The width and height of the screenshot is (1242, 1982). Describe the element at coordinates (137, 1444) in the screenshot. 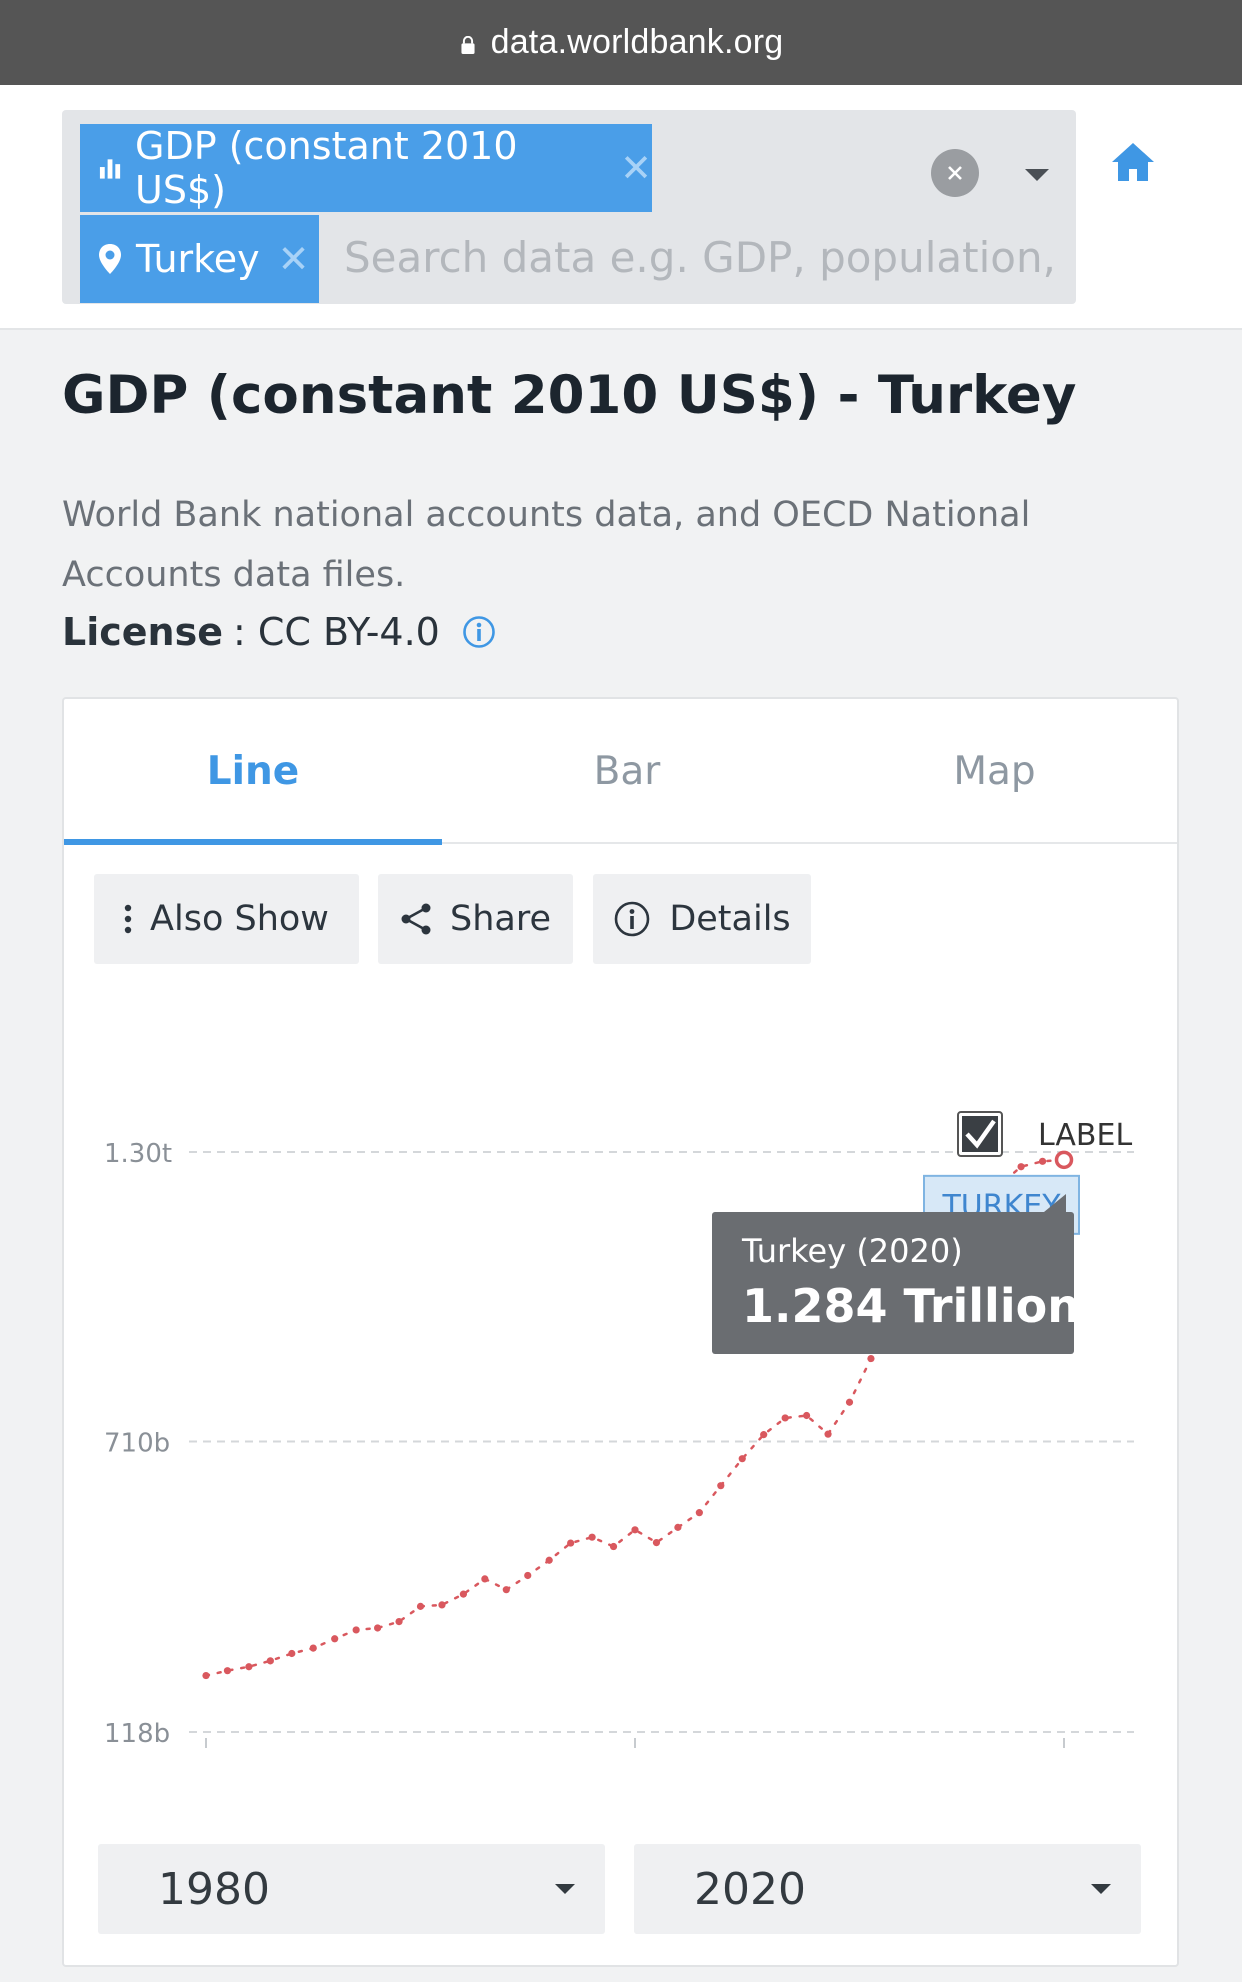

I see `y-tick-label: 710b` at that location.